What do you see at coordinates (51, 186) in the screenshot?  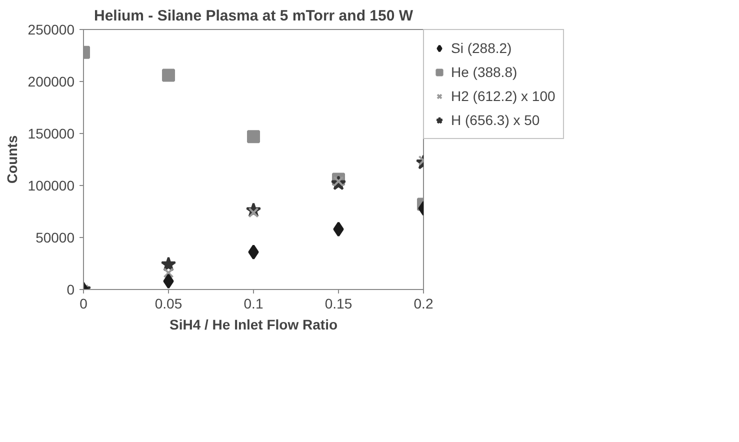 I see `y-tick-label: 100000` at bounding box center [51, 186].